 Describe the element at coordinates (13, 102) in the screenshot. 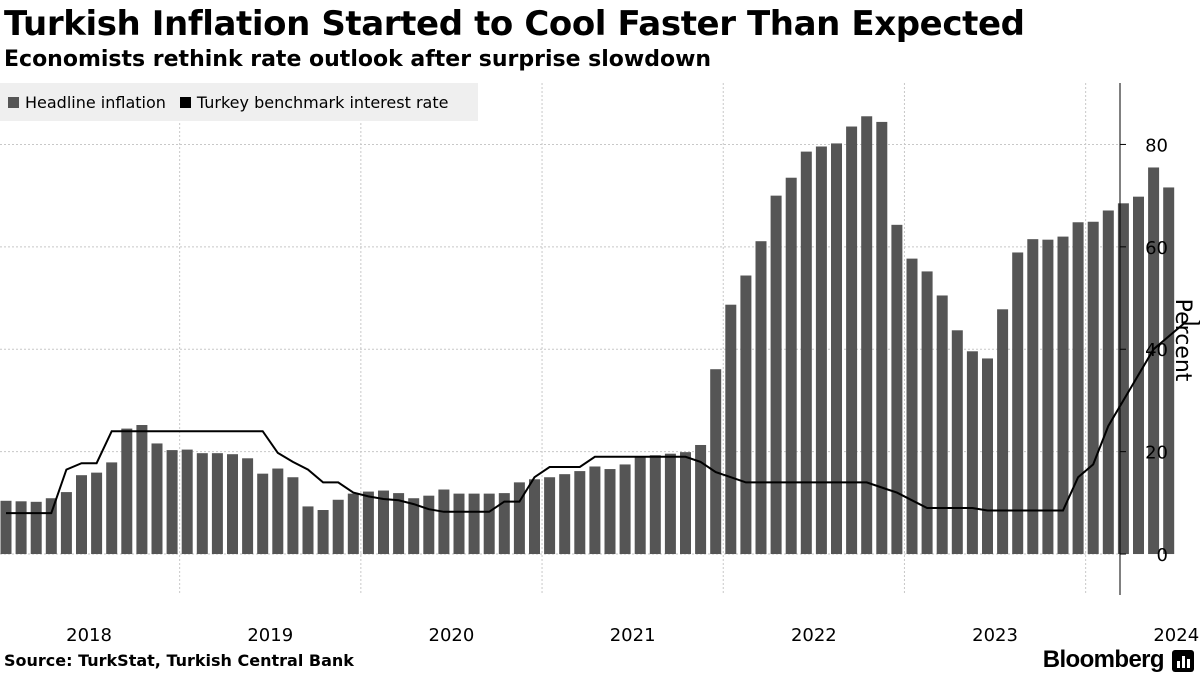

I see `legend-swatch-bar` at that location.